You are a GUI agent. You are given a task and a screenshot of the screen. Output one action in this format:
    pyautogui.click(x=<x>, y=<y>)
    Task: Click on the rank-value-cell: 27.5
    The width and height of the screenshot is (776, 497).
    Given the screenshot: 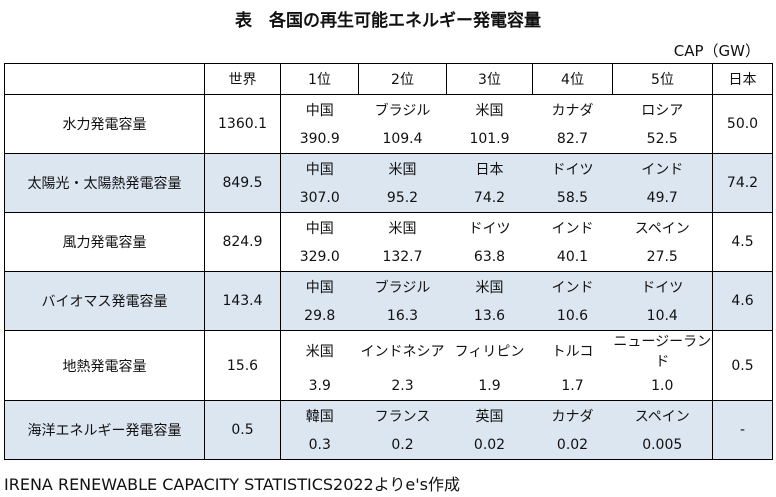 What is the action you would take?
    pyautogui.click(x=662, y=257)
    